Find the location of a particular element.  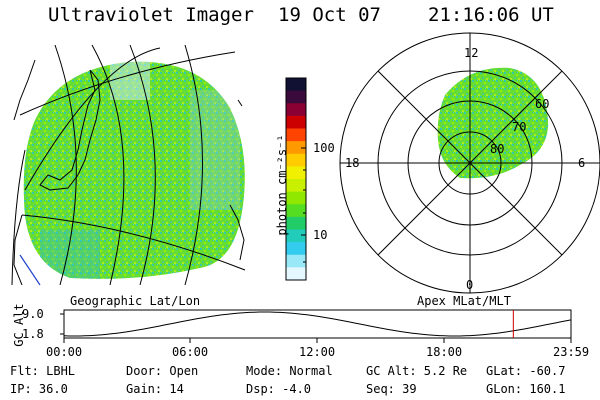

info-glat: GLat: -60.7 is located at coordinates (526, 371).